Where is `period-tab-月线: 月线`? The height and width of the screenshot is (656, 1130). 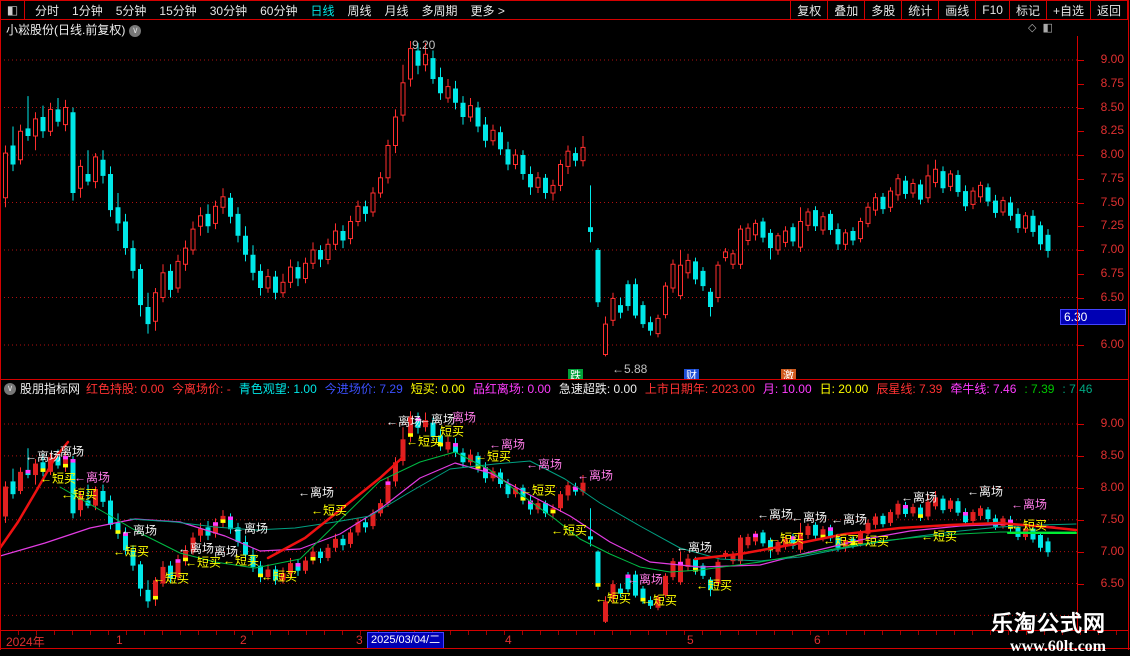 period-tab-月线: 月线 is located at coordinates (396, 10).